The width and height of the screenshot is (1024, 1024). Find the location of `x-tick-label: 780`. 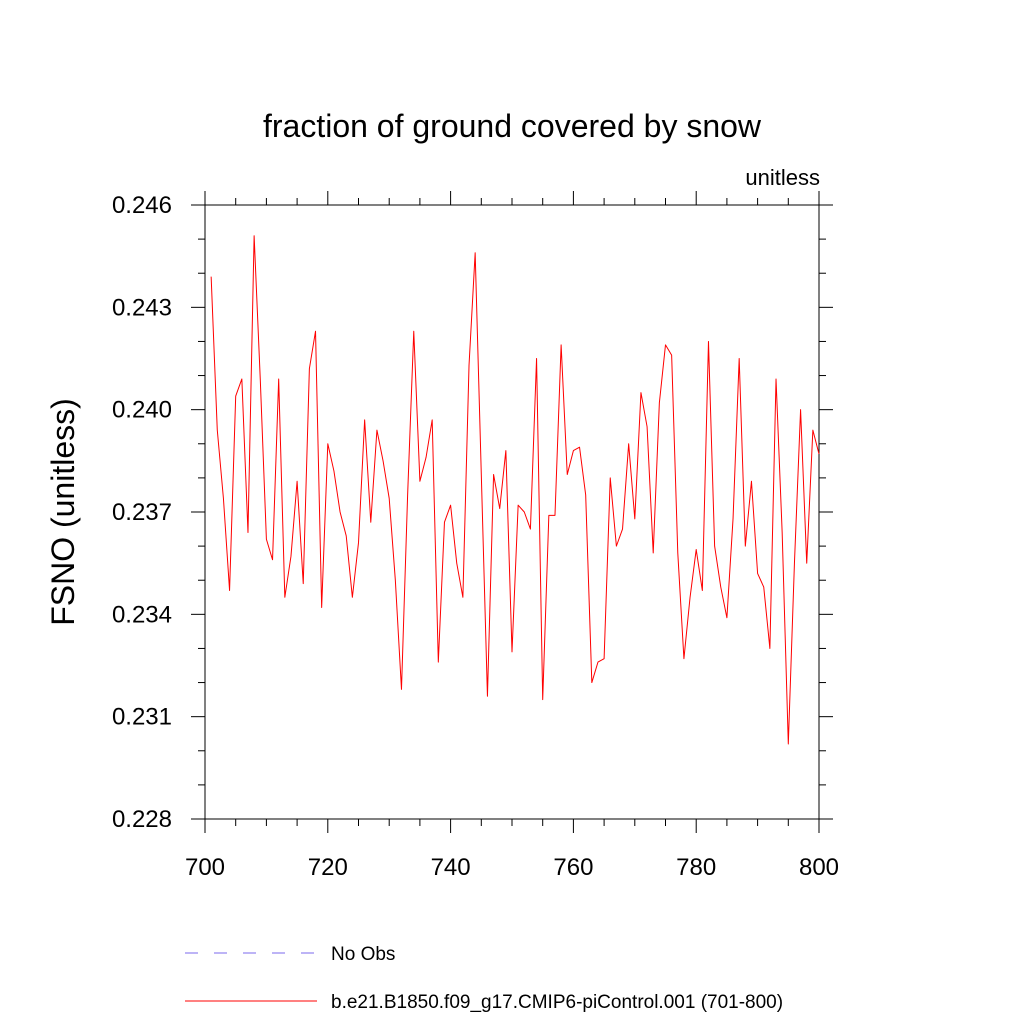

x-tick-label: 780 is located at coordinates (696, 867).